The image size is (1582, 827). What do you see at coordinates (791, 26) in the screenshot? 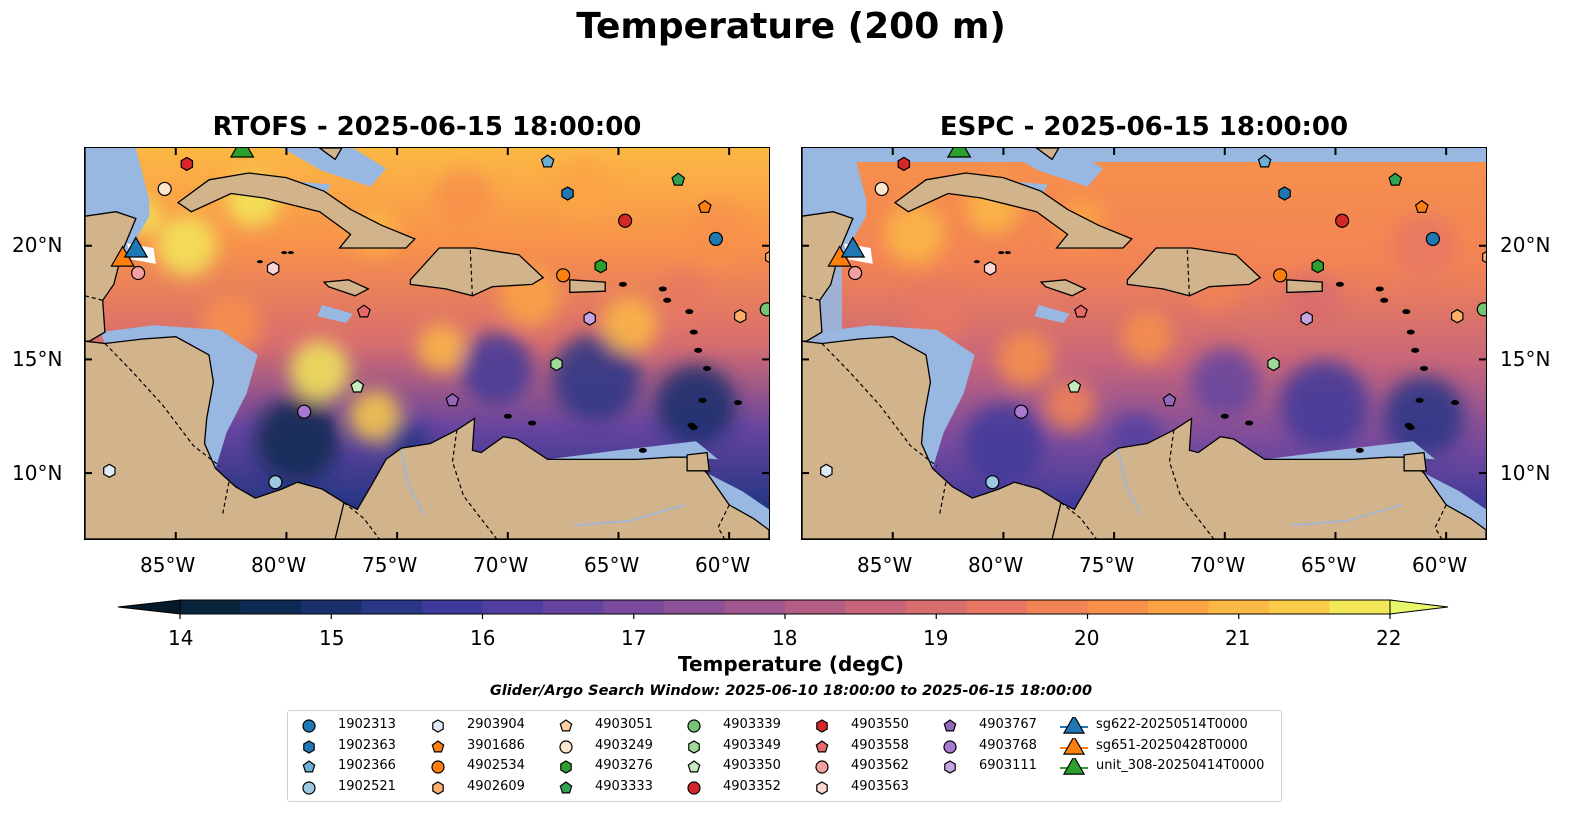
I see `figure-title: Temperature (200 m)` at bounding box center [791, 26].